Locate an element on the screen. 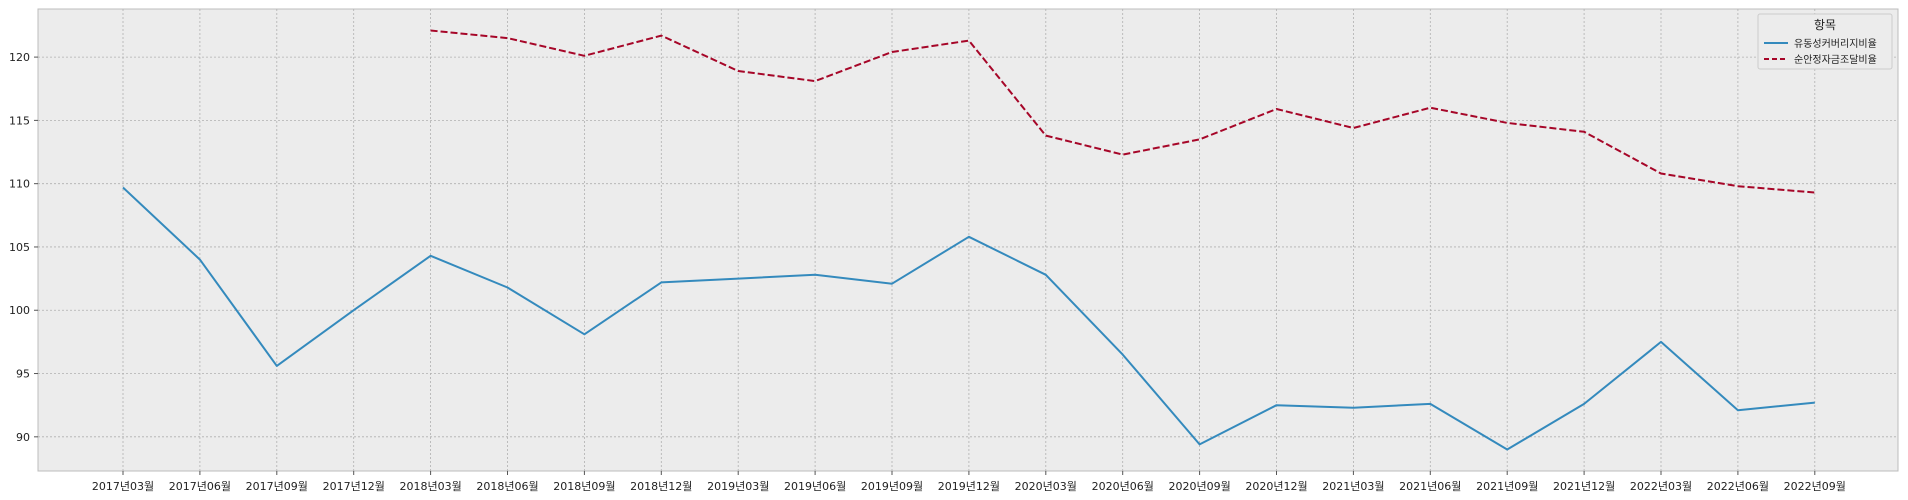 The height and width of the screenshot is (500, 1908). legend-box is located at coordinates (1825, 41).